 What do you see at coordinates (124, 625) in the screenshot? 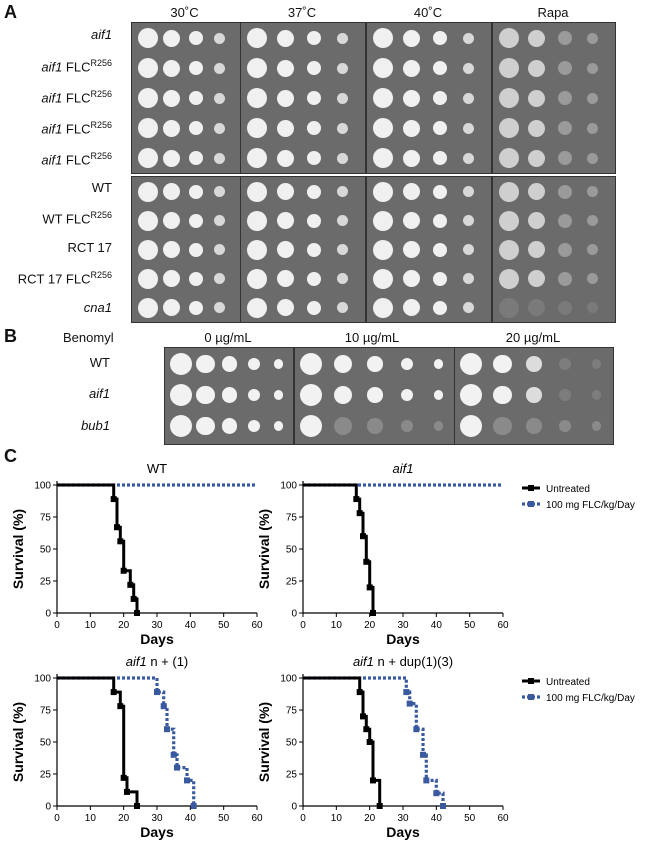
I see `x-tick-label: 20` at bounding box center [124, 625].